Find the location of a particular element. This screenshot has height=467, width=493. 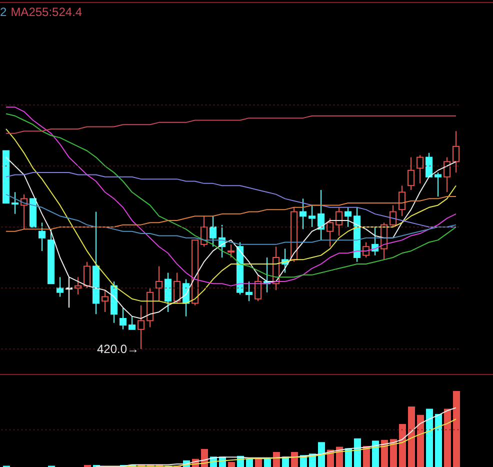

text: MA255:524.4 is located at coordinates (46, 12).